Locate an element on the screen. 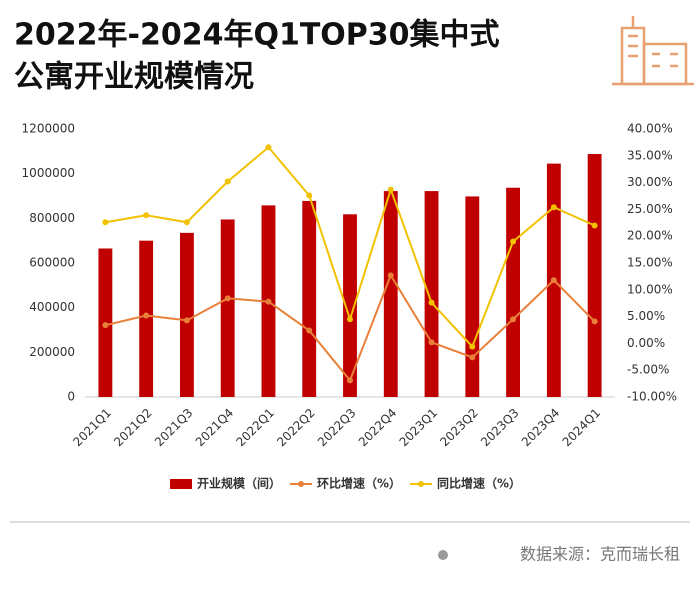  x-tick-label: 2021Q4 is located at coordinates (215, 428).